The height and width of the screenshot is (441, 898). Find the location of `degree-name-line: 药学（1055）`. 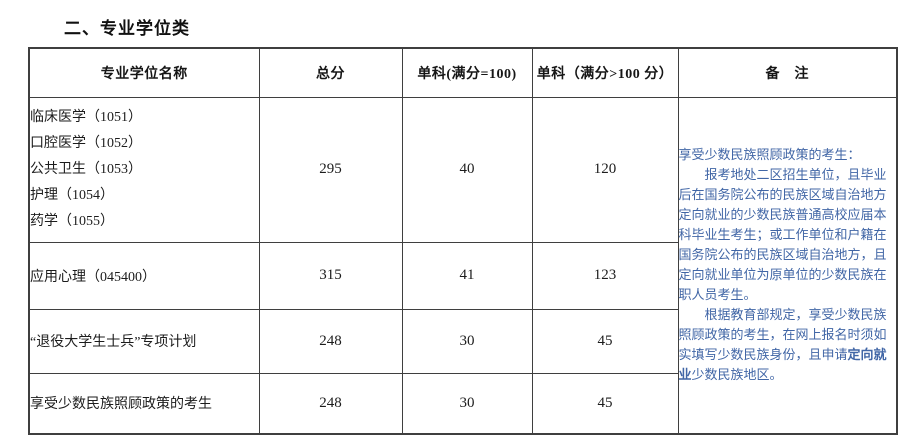

degree-name-line: 药学（1055） is located at coordinates (72, 221).